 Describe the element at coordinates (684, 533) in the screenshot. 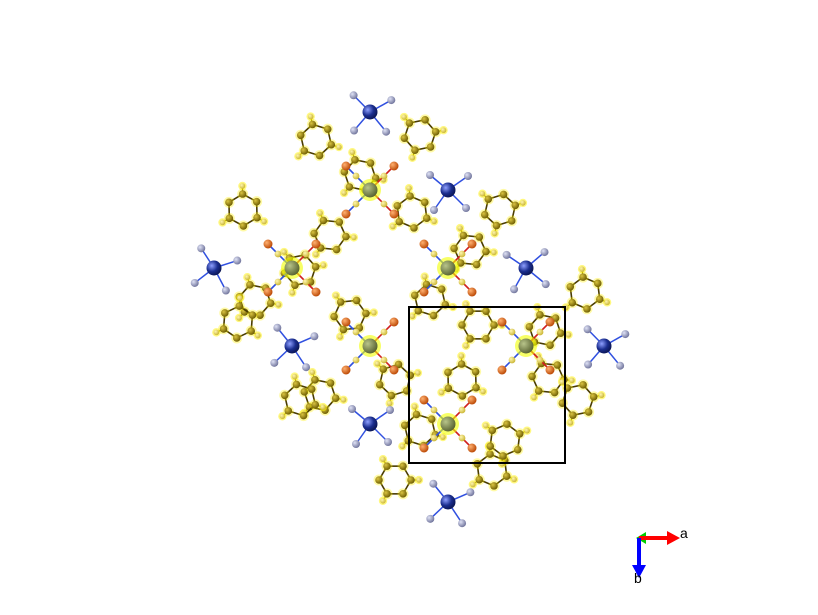

I see `axis-a-label: a` at that location.